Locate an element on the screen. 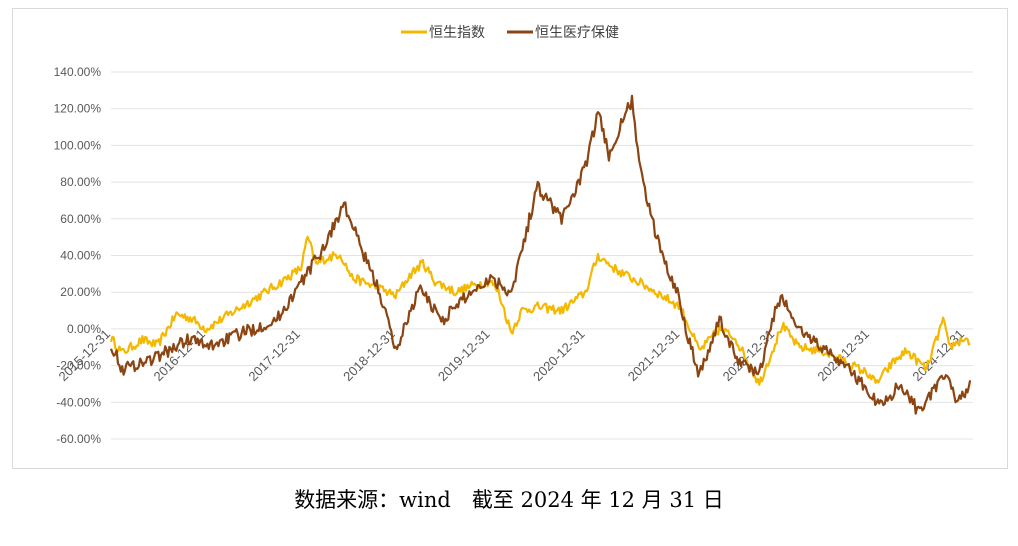 This screenshot has width=1018, height=546. x-tick-label: 2021-12-31 is located at coordinates (654, 355).